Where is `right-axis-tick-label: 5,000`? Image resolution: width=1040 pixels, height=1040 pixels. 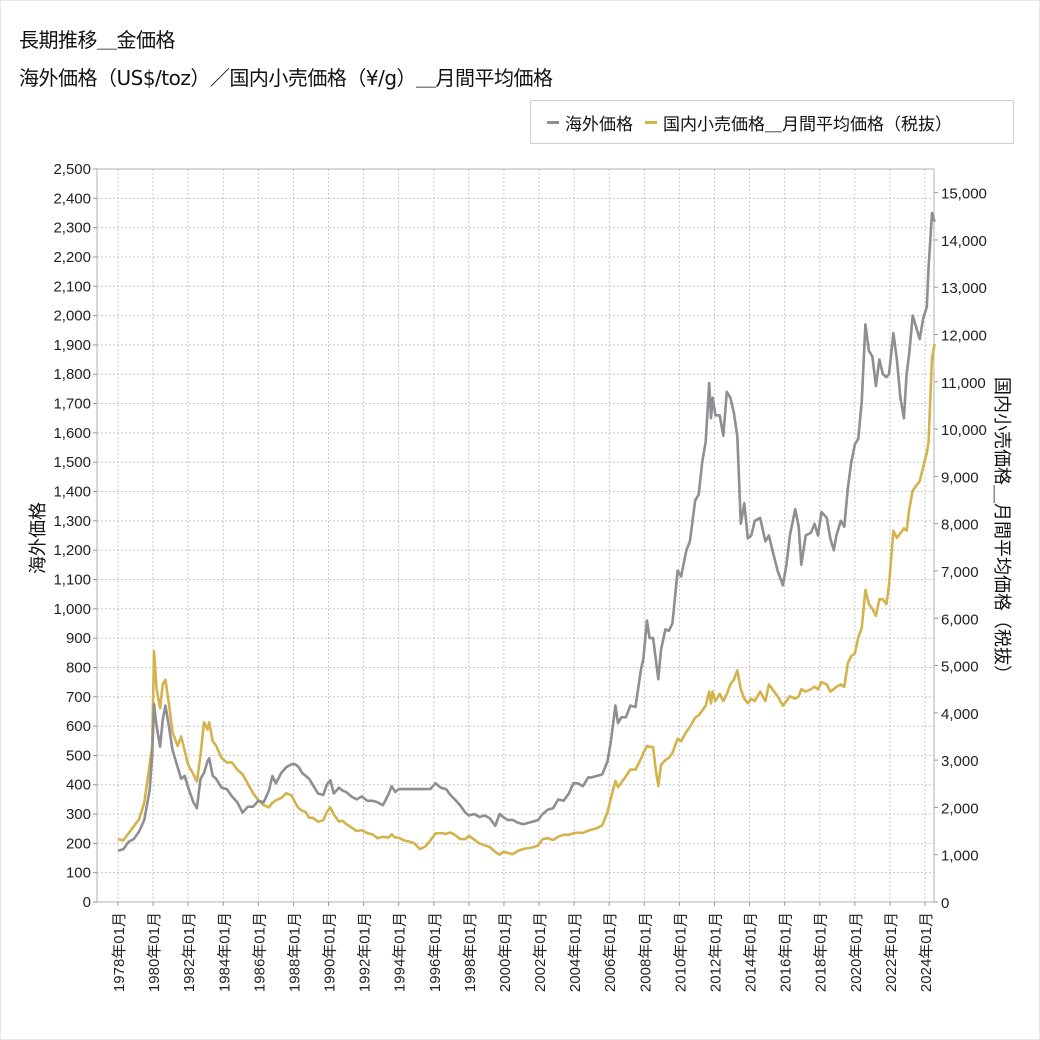 right-axis-tick-label: 5,000 is located at coordinates (960, 667).